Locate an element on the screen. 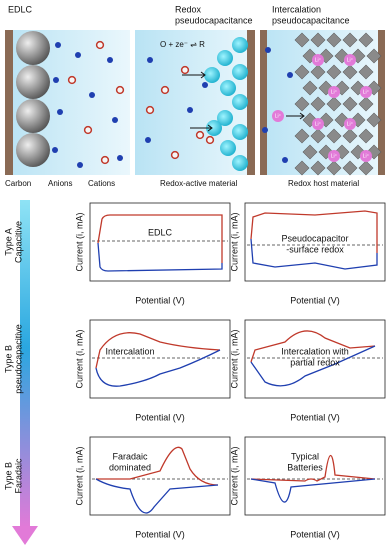  panel-title: Intercalation is located at coordinates (296, 9).